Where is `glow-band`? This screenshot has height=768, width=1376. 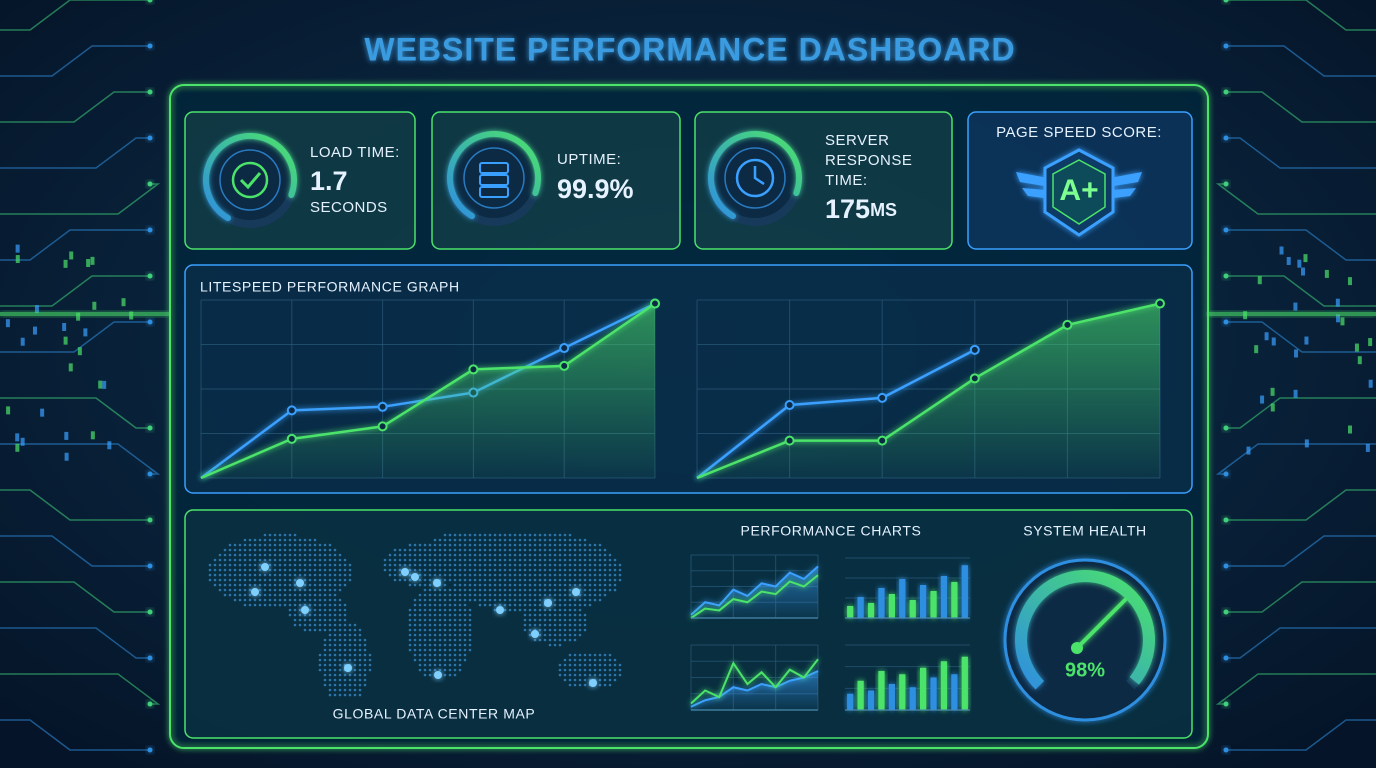 glow-band is located at coordinates (1291, 314).